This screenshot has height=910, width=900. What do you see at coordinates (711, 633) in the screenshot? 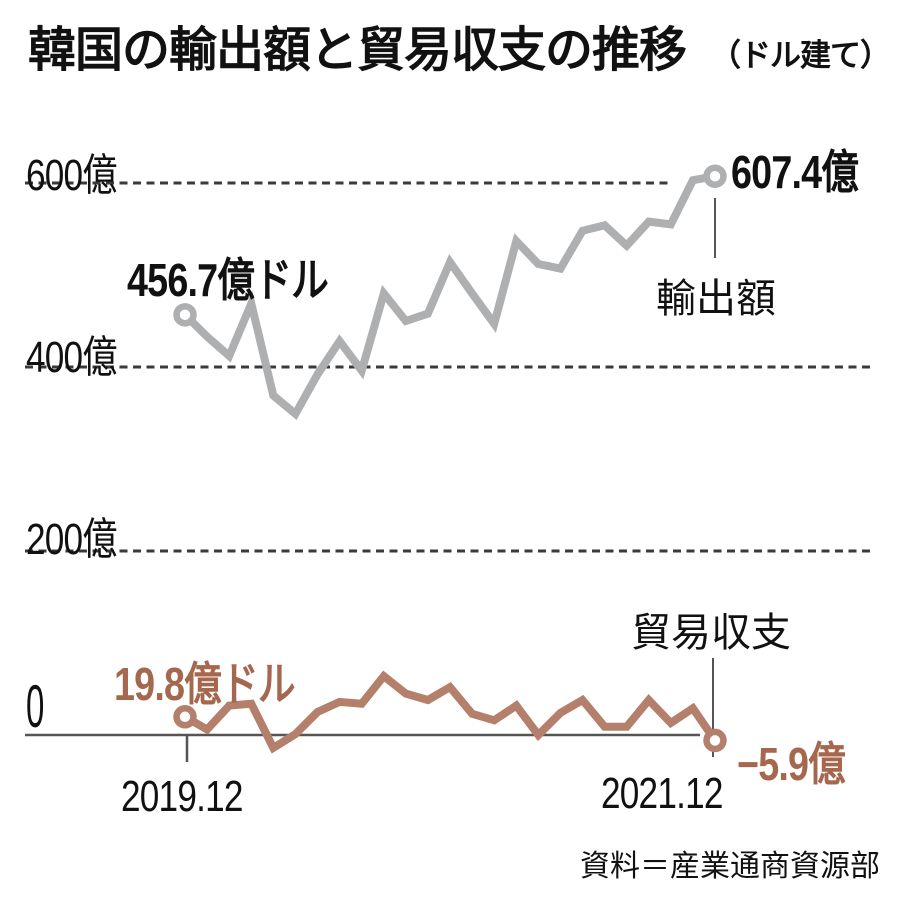
I see `trade-series-label: 貿易収支` at bounding box center [711, 633].